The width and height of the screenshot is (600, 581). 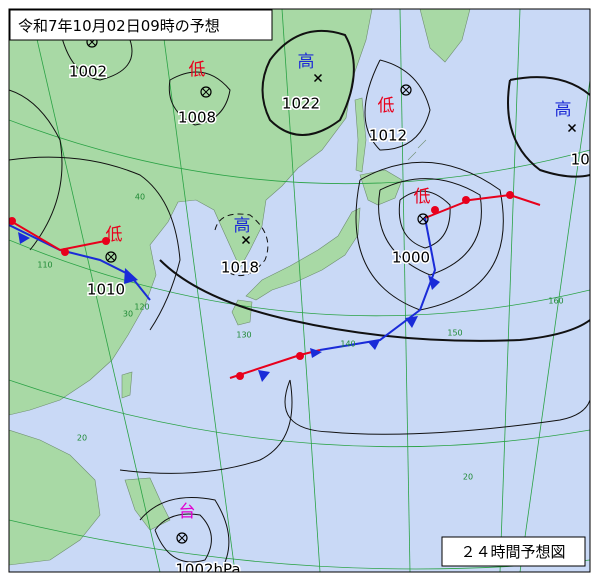 I want to click on title-box, so click(x=141, y=25).